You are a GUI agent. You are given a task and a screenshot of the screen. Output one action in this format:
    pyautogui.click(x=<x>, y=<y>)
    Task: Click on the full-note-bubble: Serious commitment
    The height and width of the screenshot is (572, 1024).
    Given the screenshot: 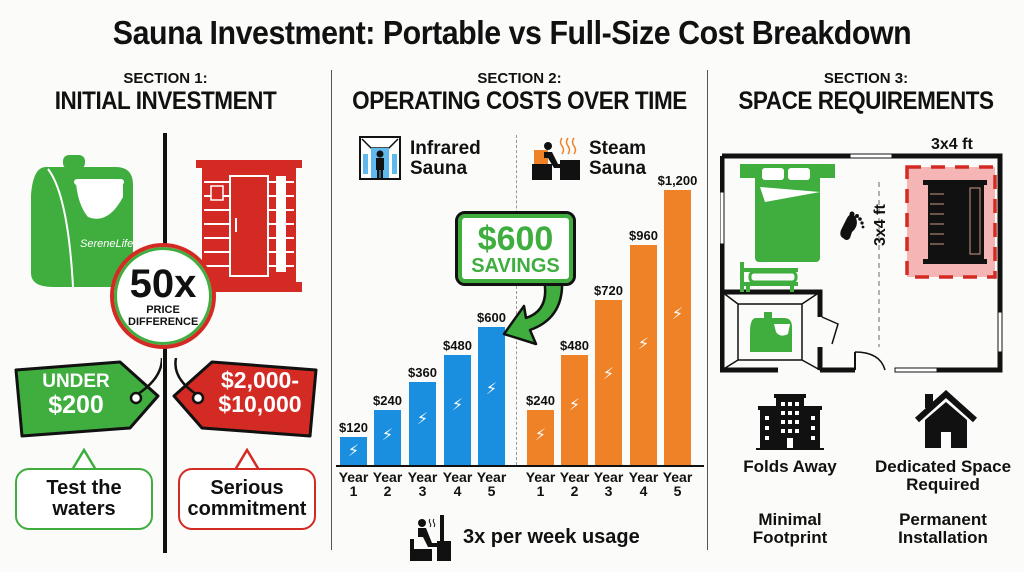 What is the action you would take?
    pyautogui.click(x=247, y=499)
    